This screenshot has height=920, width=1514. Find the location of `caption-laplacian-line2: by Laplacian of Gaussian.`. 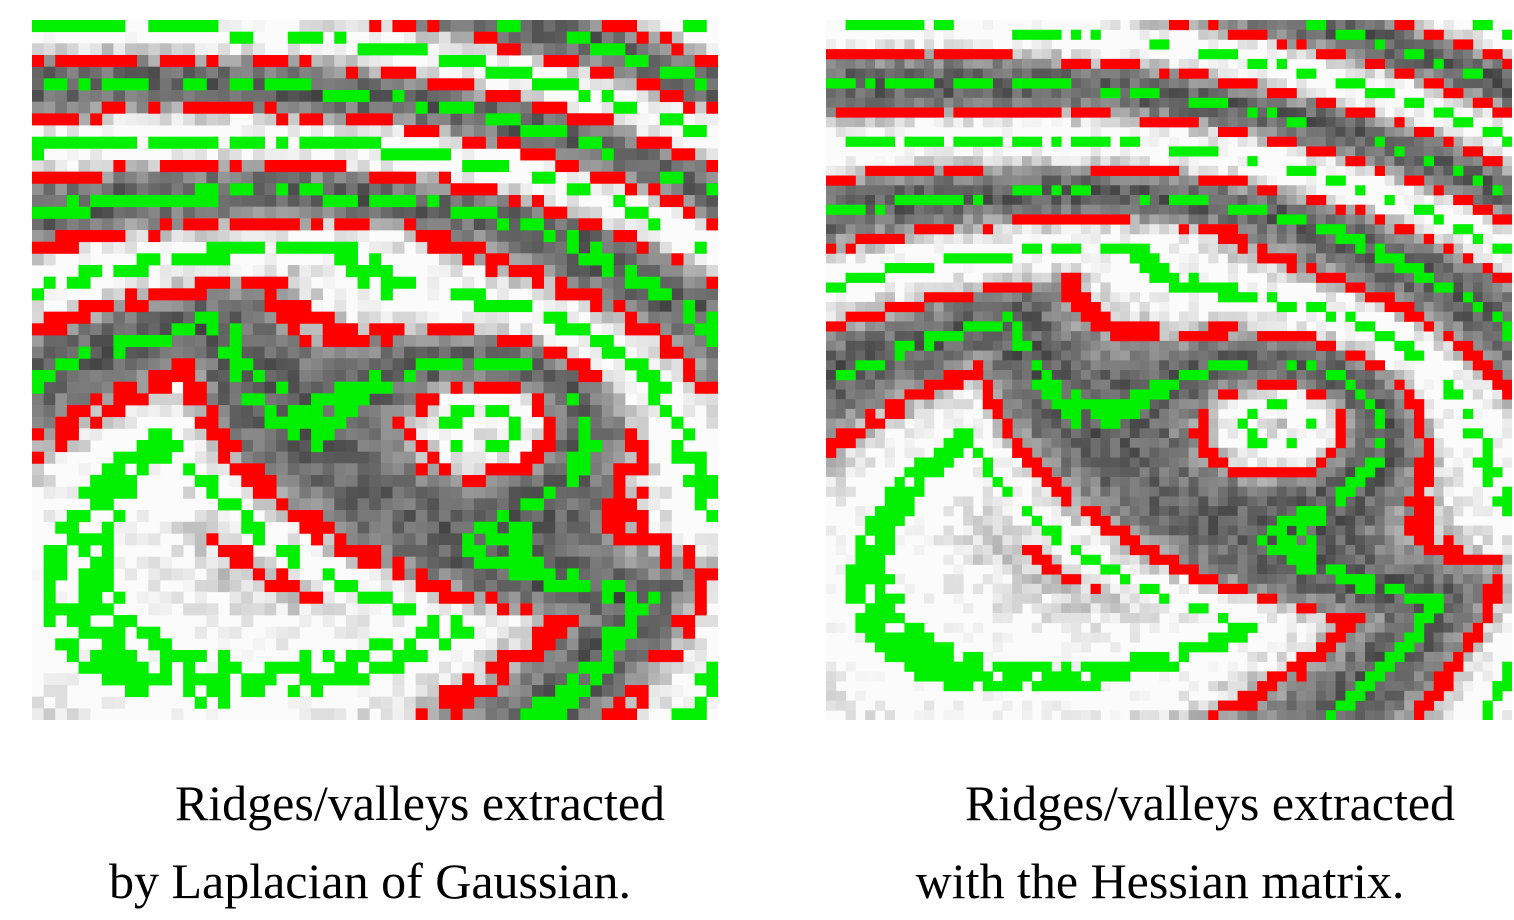

caption-laplacian-line2: by Laplacian of Gaussian. is located at coordinates (370, 881).